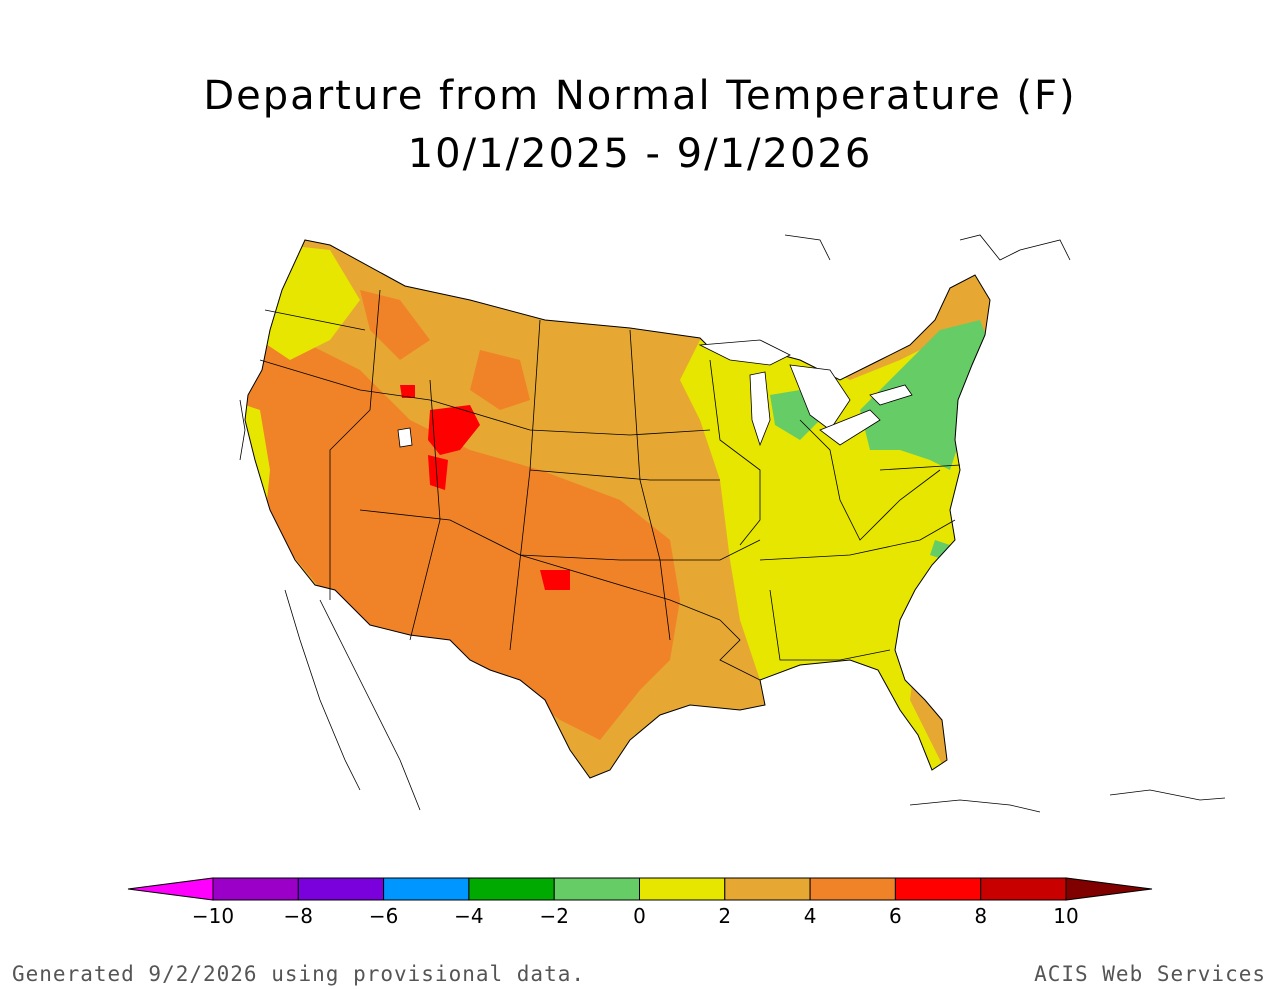  Describe the element at coordinates (640, 154) in the screenshot. I see `map-date-range: 10/1/2025 - 9/1/2026` at that location.